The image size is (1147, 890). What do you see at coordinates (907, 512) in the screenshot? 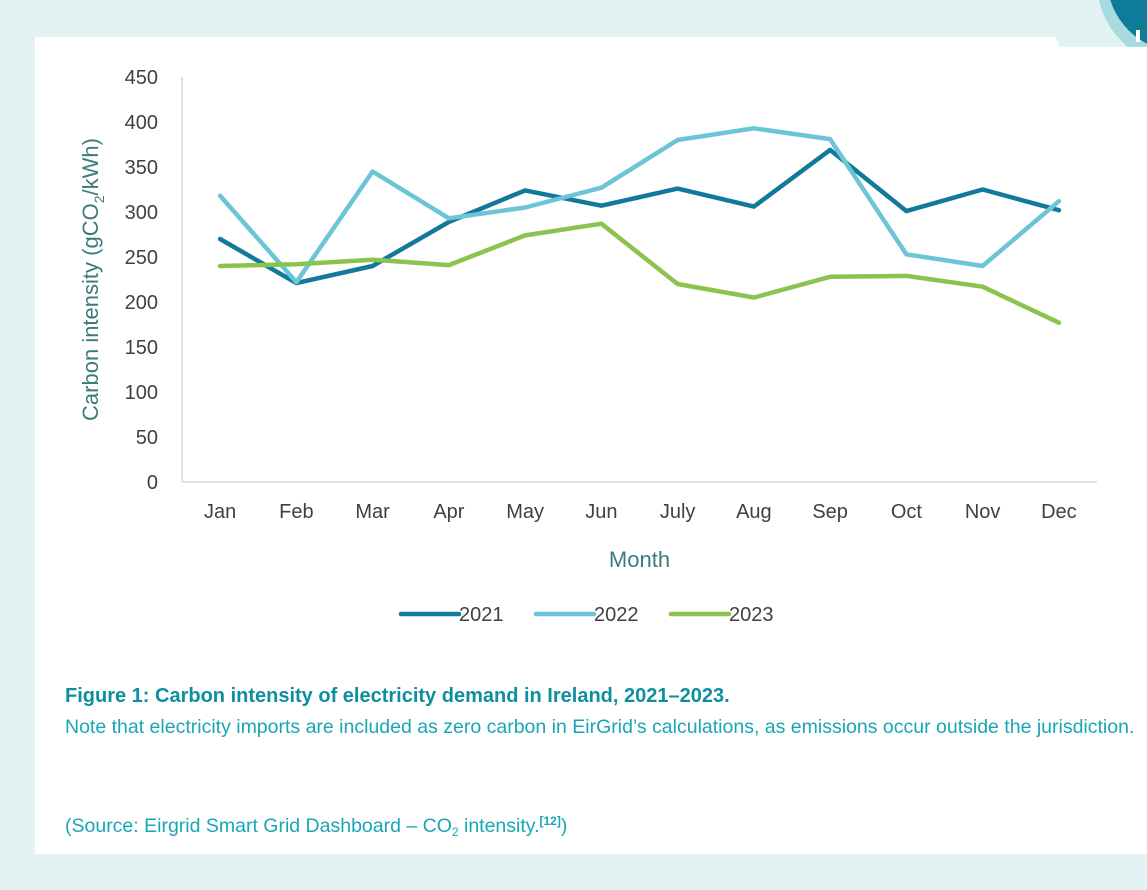
I see `x-tick-label: Oct` at bounding box center [907, 512].